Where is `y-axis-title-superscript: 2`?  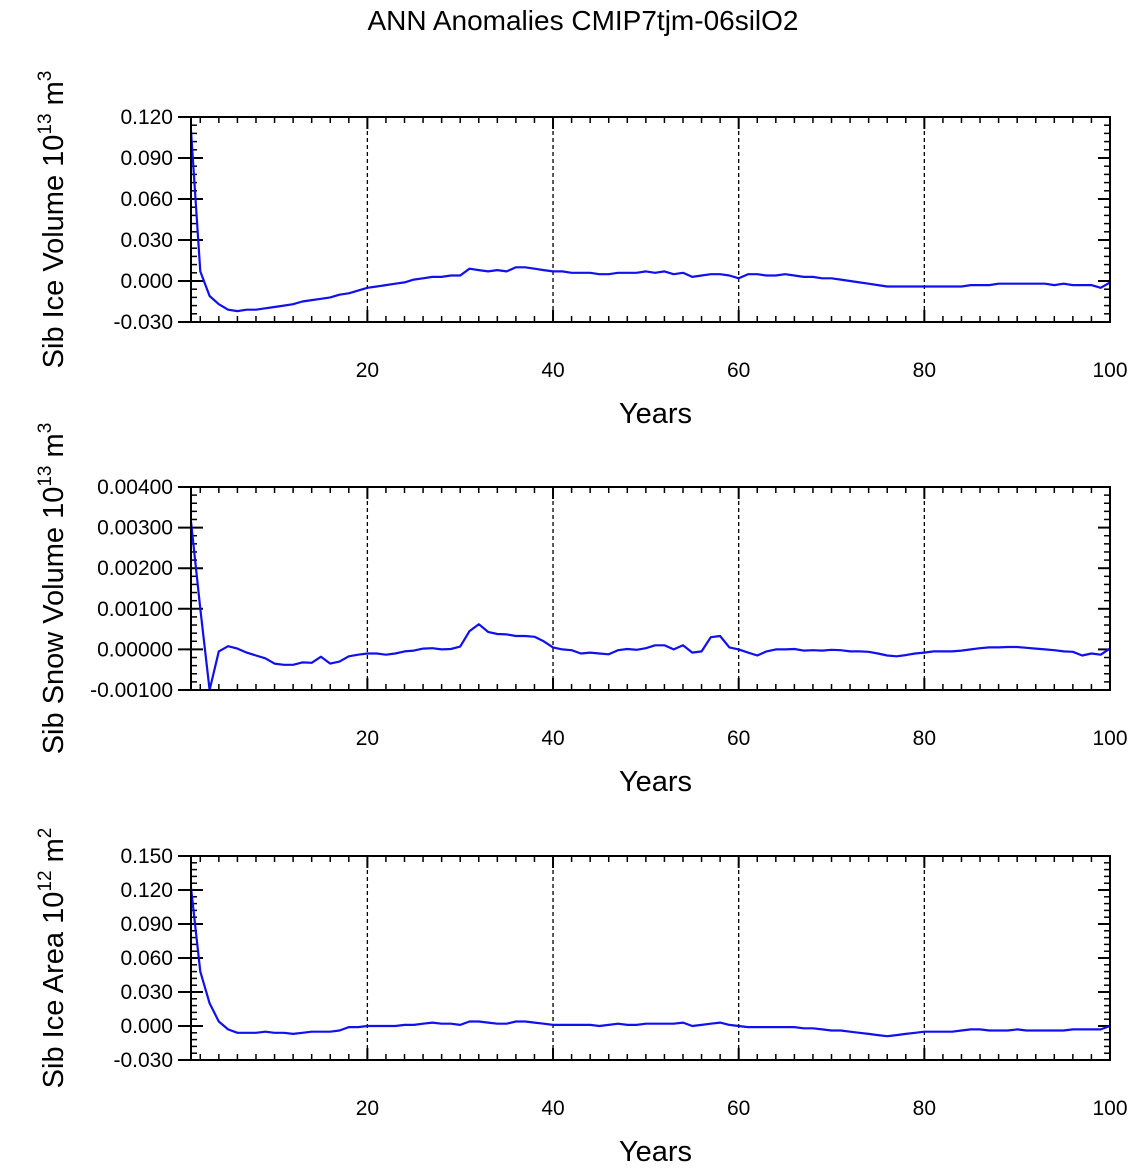
y-axis-title-superscript: 2 is located at coordinates (45, 833).